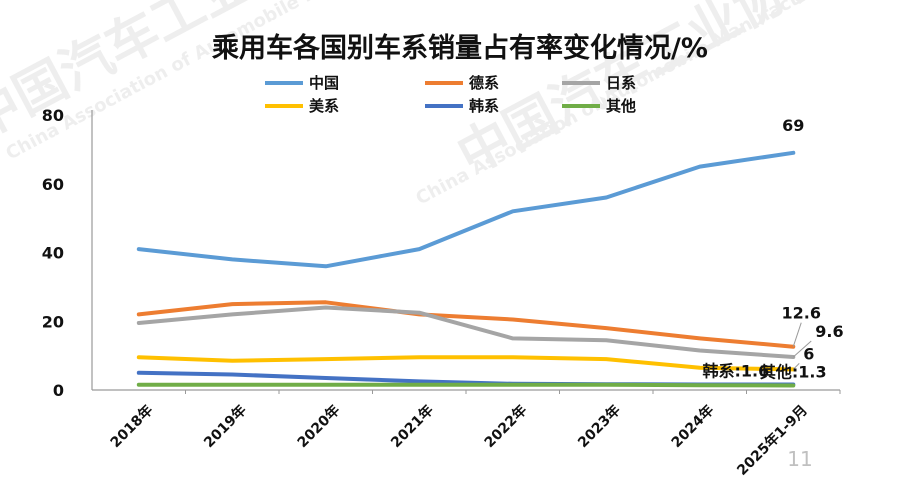 The width and height of the screenshot is (918, 501). Describe the element at coordinates (793, 125) in the screenshot. I see `data-label: 69` at that location.